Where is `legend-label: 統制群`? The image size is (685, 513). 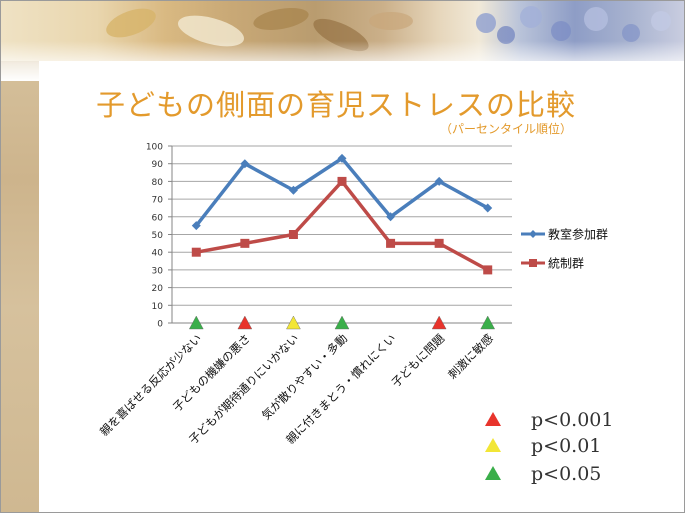
legend-label: 統制群 is located at coordinates (566, 264).